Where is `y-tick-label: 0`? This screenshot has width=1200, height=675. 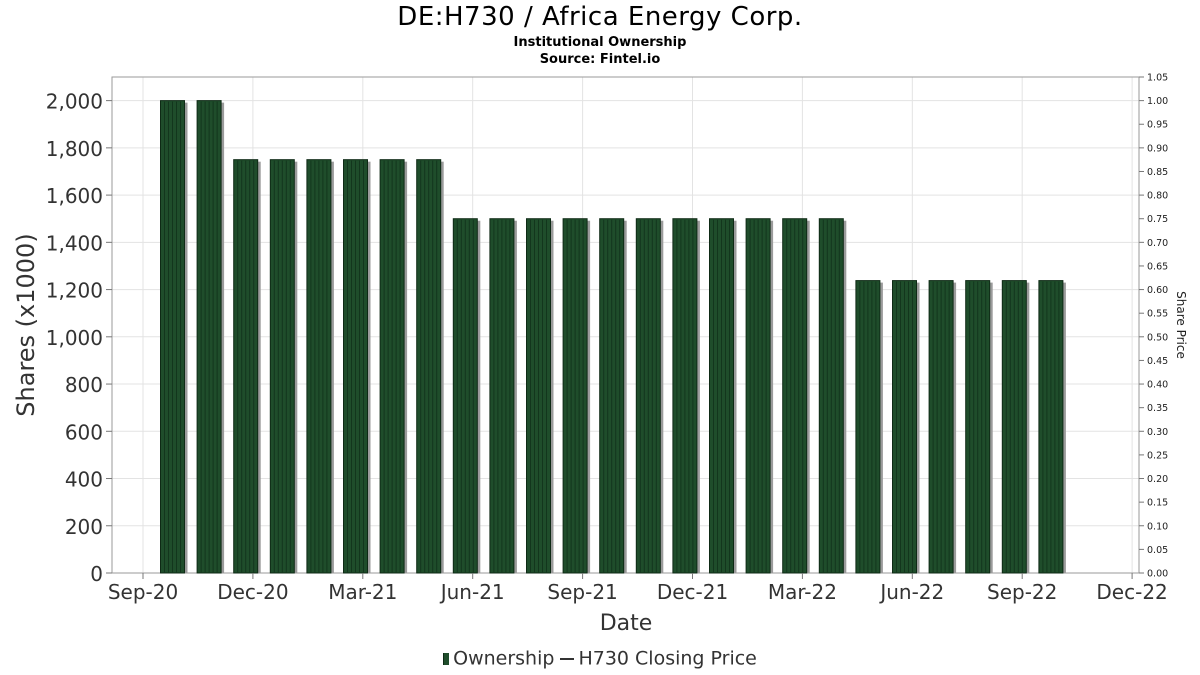 y-tick-label: 0 is located at coordinates (96, 574).